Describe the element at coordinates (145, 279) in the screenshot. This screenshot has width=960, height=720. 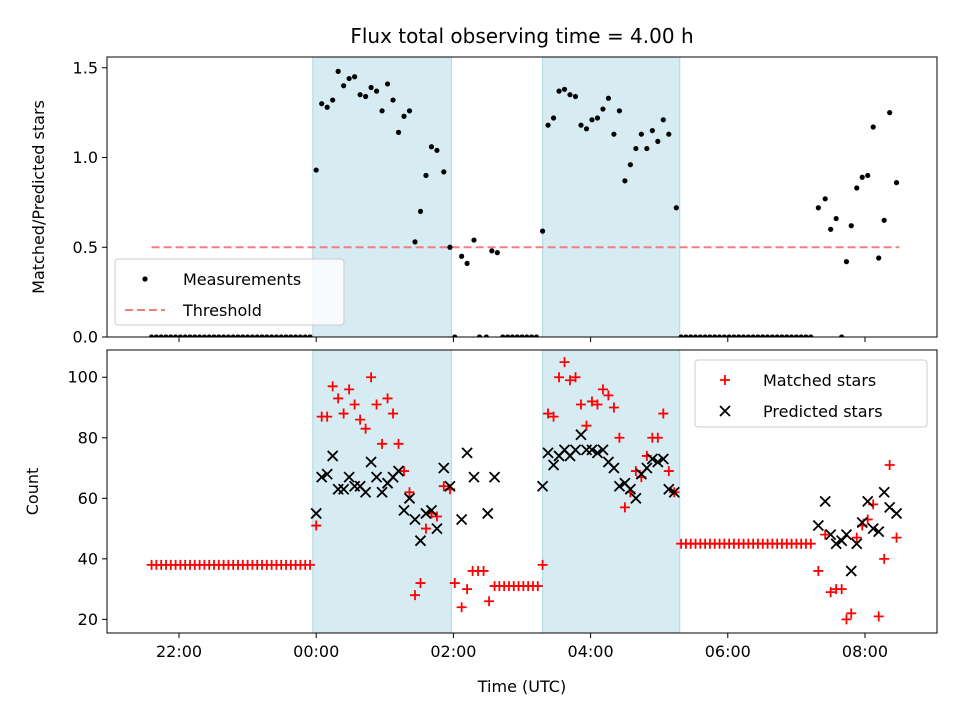
I see `legend-measurement-marker` at that location.